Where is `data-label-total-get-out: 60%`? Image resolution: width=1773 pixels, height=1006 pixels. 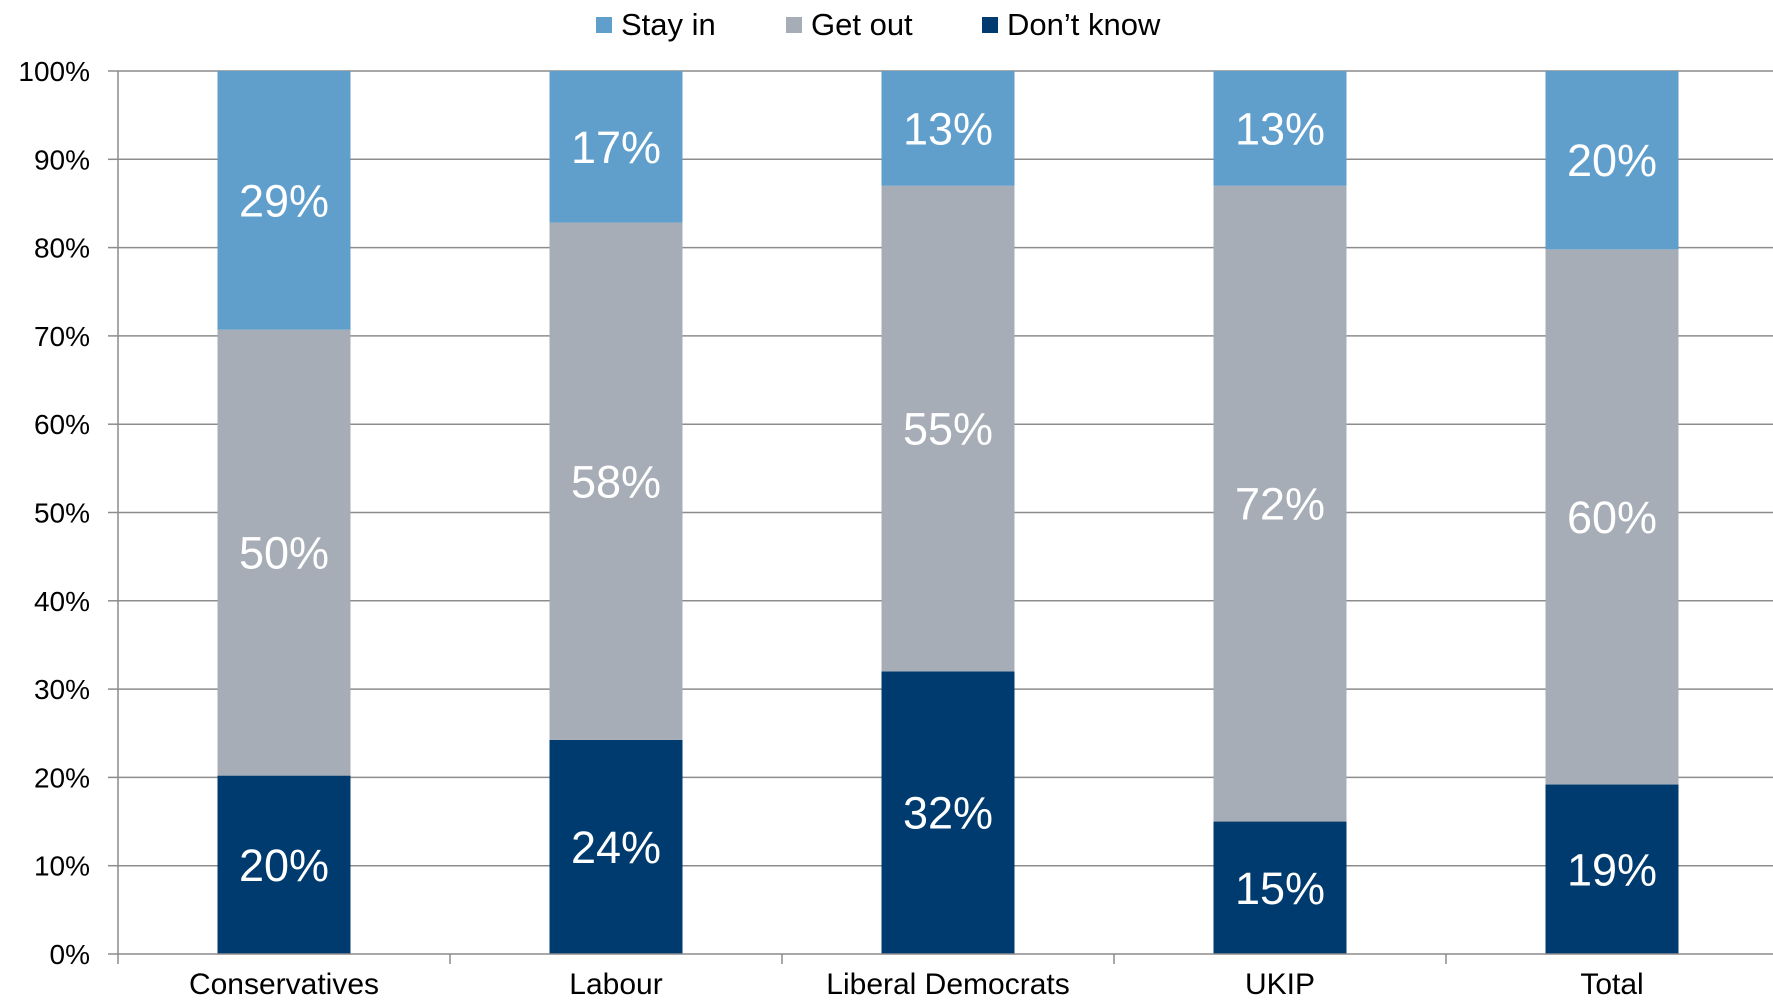
data-label-total-get-out: 60% is located at coordinates (1612, 517).